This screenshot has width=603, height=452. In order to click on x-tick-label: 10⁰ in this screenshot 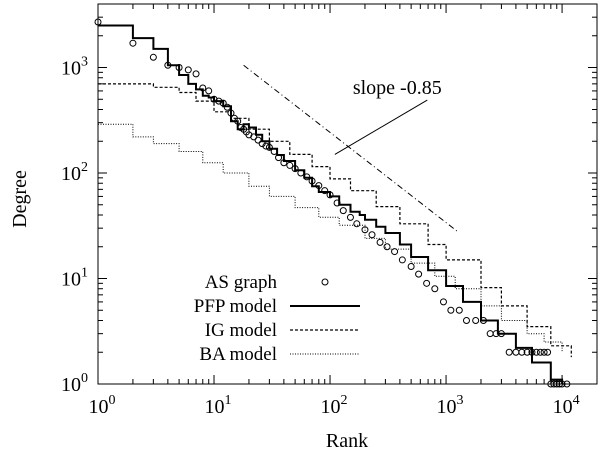, I will do `click(102, 405)`.